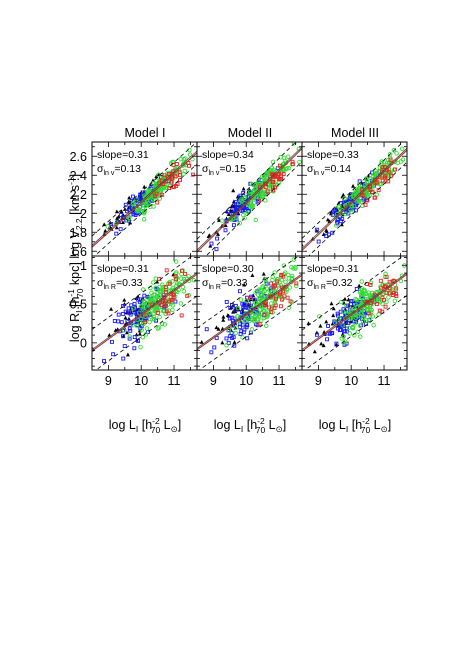 Image resolution: width=474 pixels, height=670 pixels. I want to click on fit-line, so click(354, 200).